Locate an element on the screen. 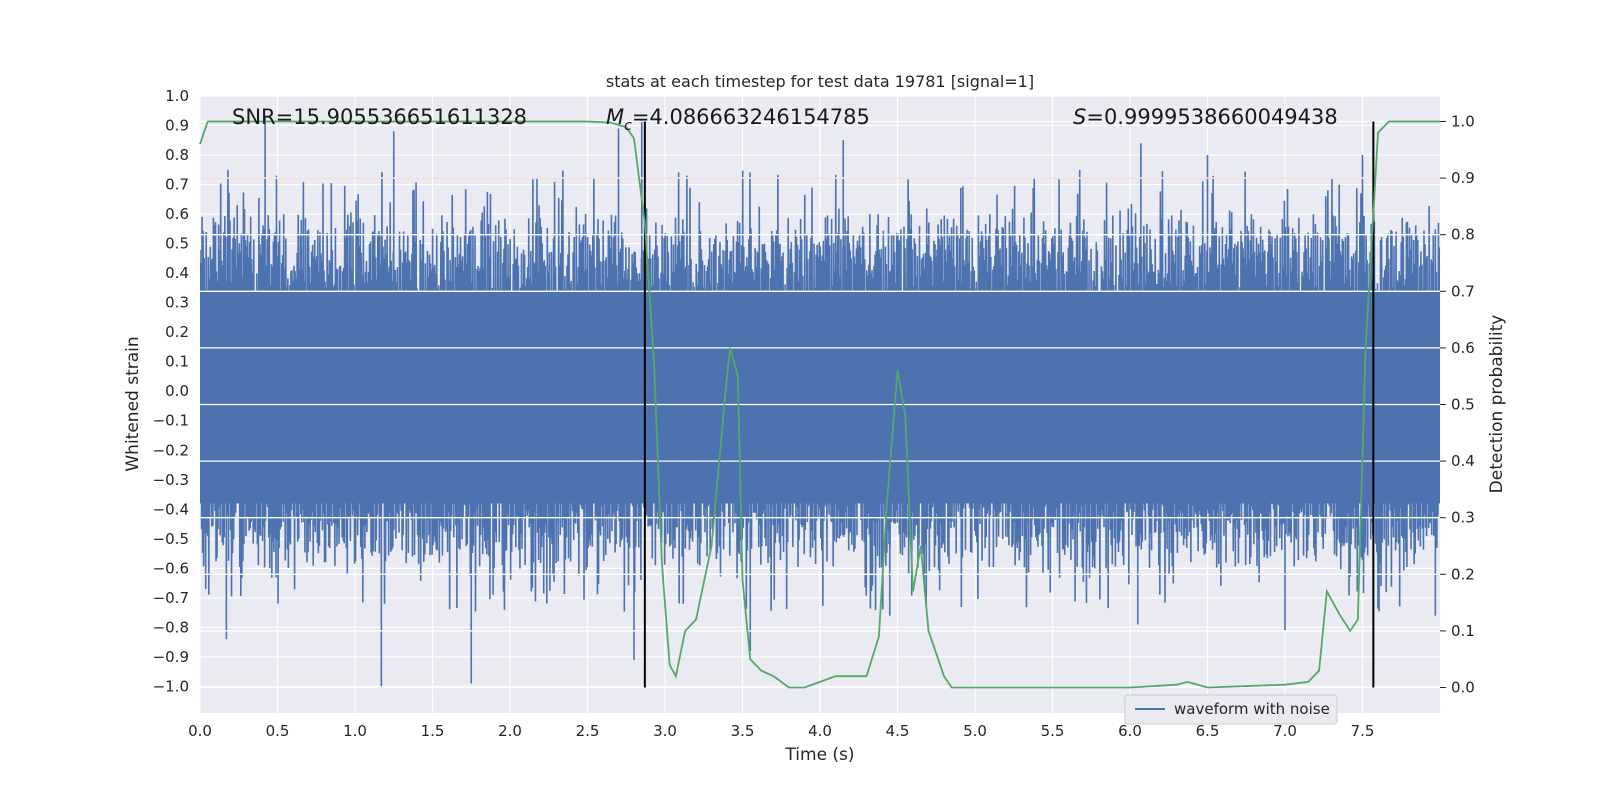  y-axis-label: Whitened strain is located at coordinates (133, 403).